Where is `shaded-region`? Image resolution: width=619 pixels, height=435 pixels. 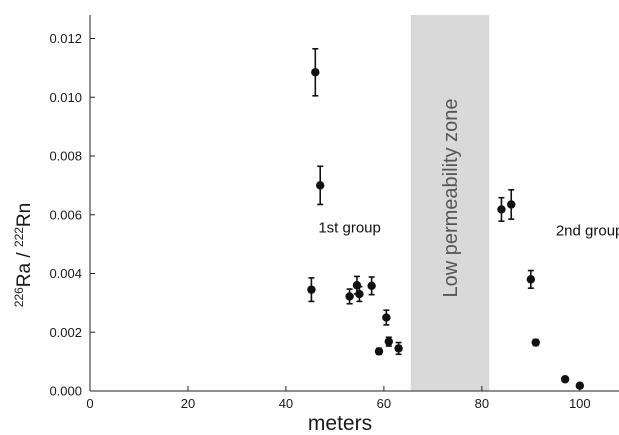 shaded-region is located at coordinates (450, 203).